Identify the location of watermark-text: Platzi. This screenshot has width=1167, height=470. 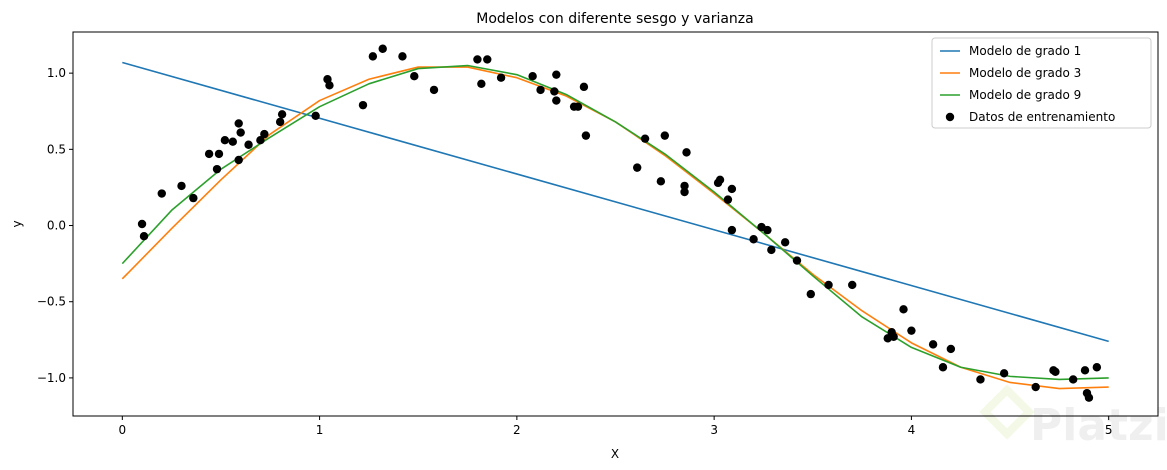
(1098, 425).